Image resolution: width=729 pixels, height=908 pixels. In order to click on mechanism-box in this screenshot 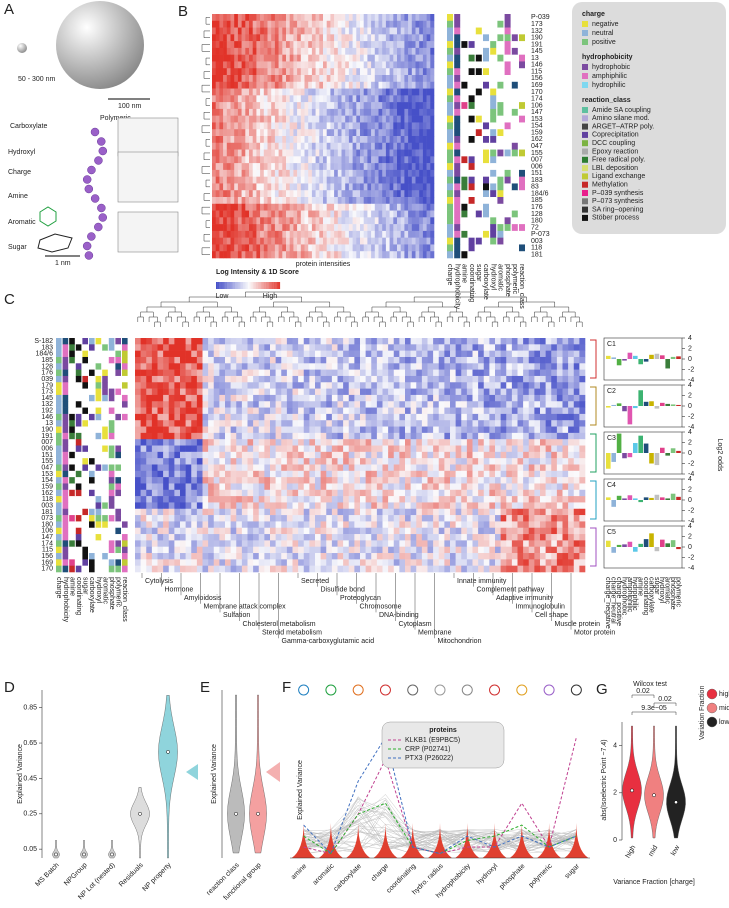, I will do `click(148, 177)`.